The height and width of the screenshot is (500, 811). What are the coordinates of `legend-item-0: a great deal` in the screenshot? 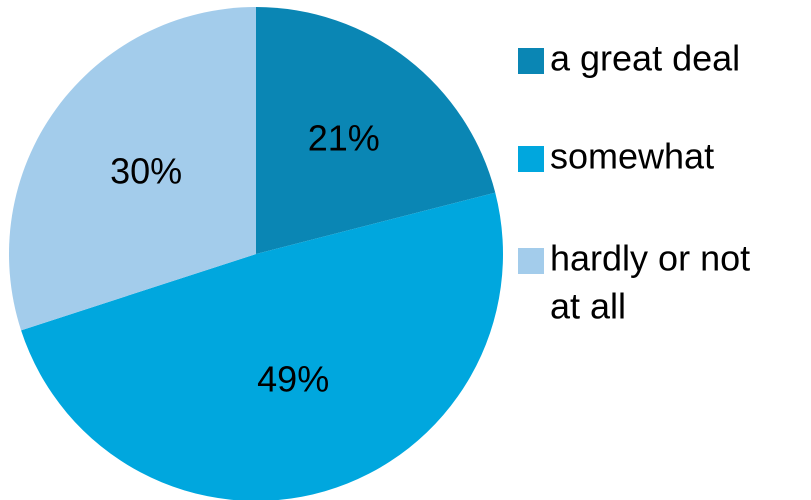 It's located at (629, 58).